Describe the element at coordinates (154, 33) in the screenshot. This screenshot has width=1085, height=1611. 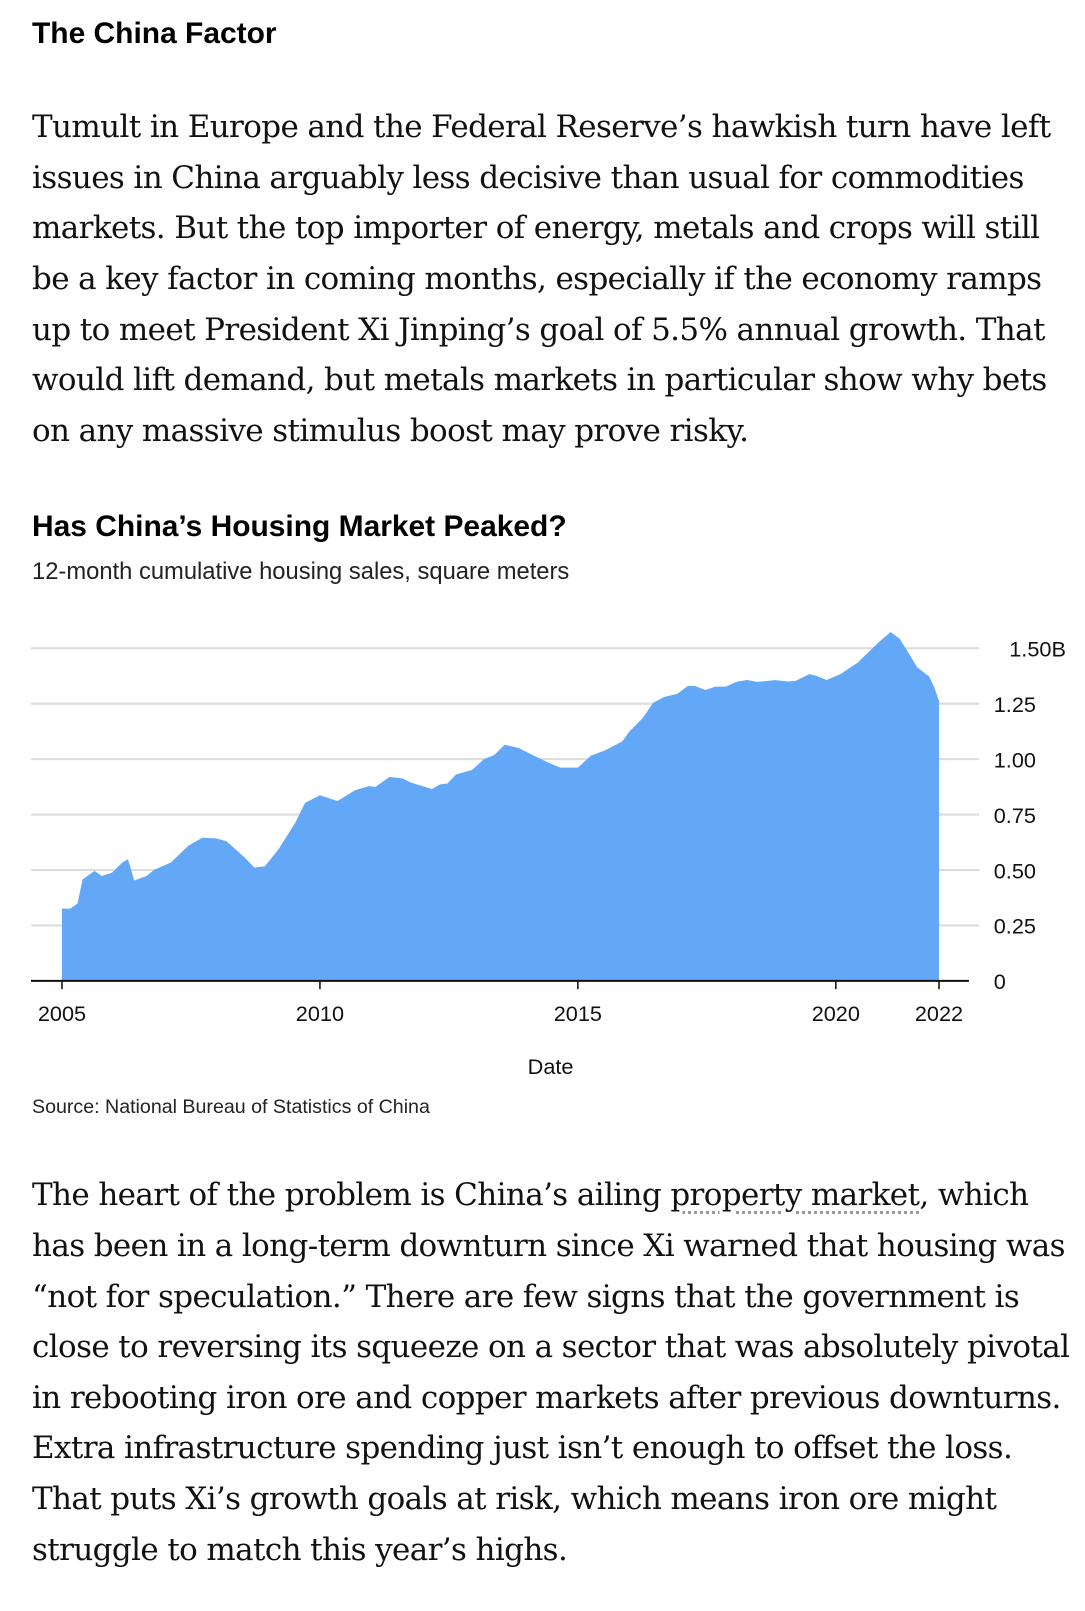
I see `section-heading: The China Factor` at that location.